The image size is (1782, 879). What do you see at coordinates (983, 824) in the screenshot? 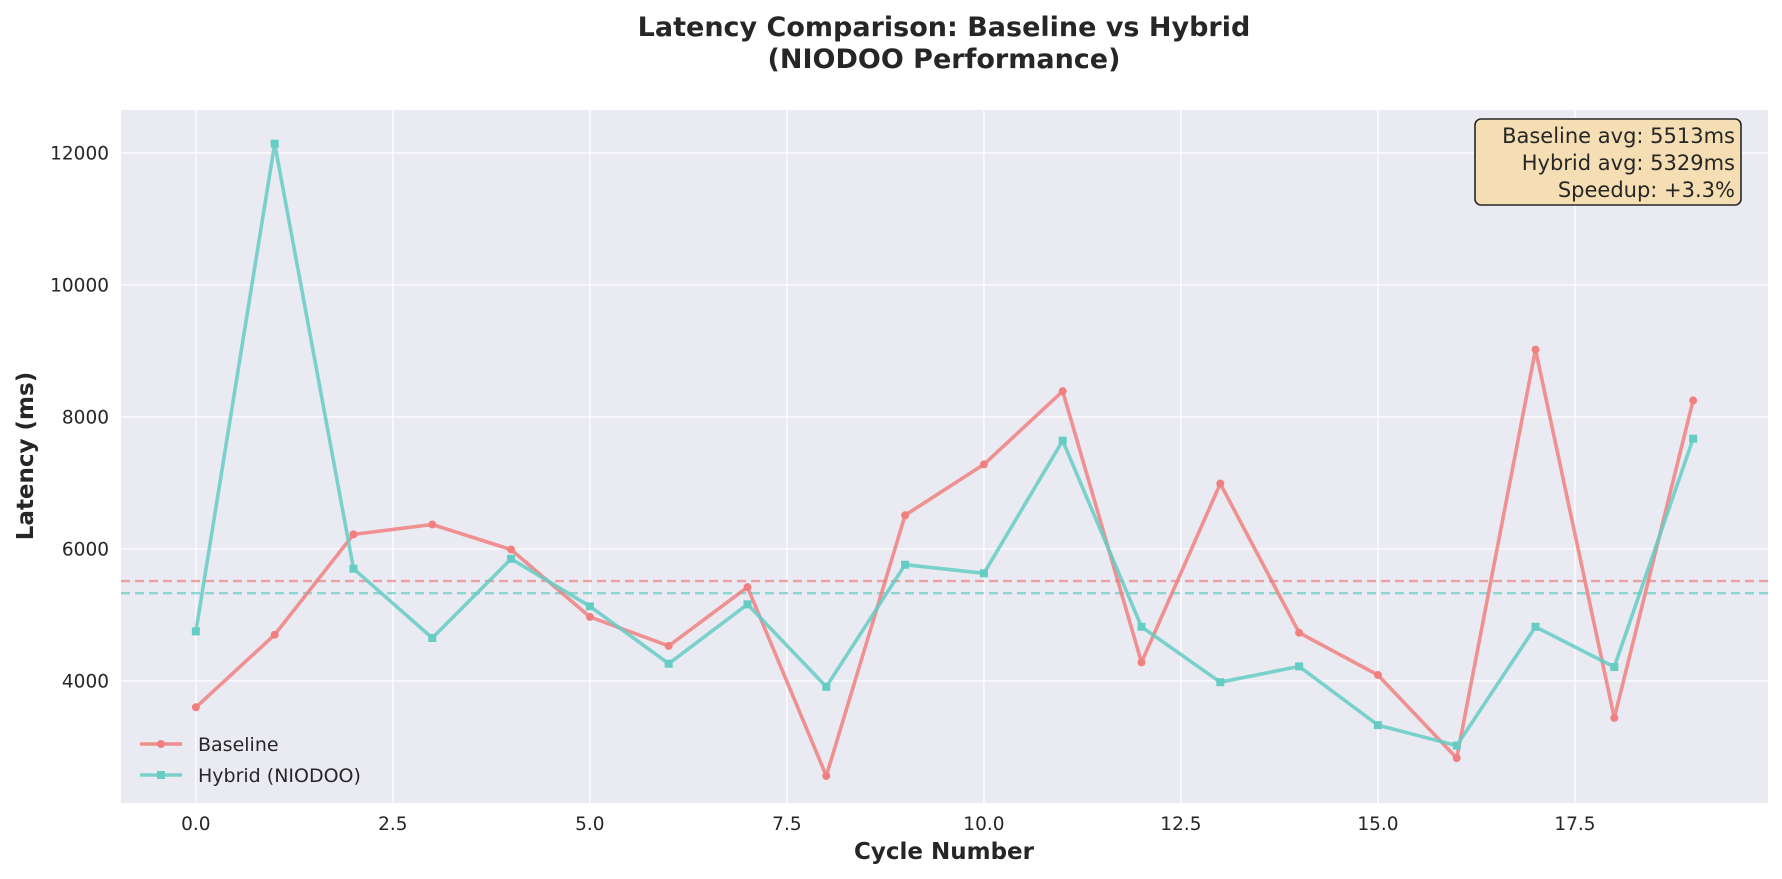
I see `x-tick-label: 10.0` at bounding box center [983, 824].